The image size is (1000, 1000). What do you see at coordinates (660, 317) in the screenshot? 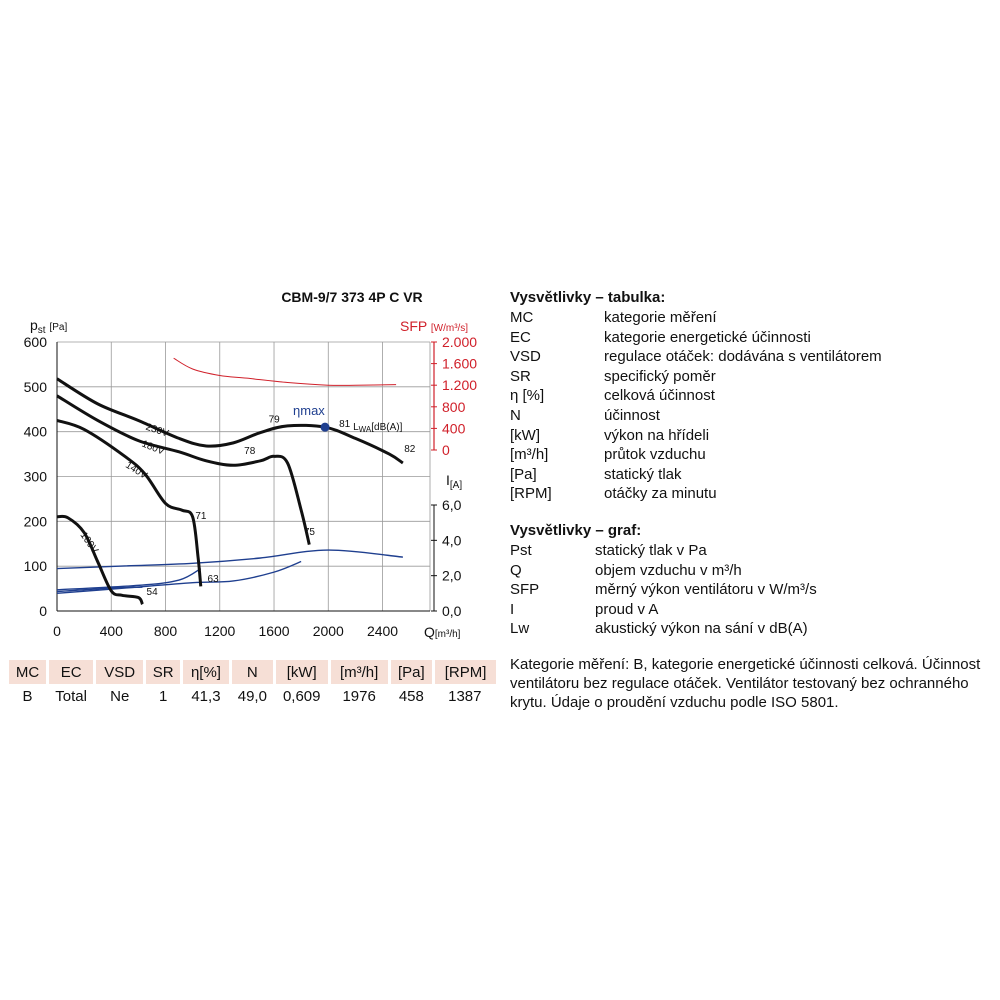
I see `legend-desc: kategorie měření` at bounding box center [660, 317].